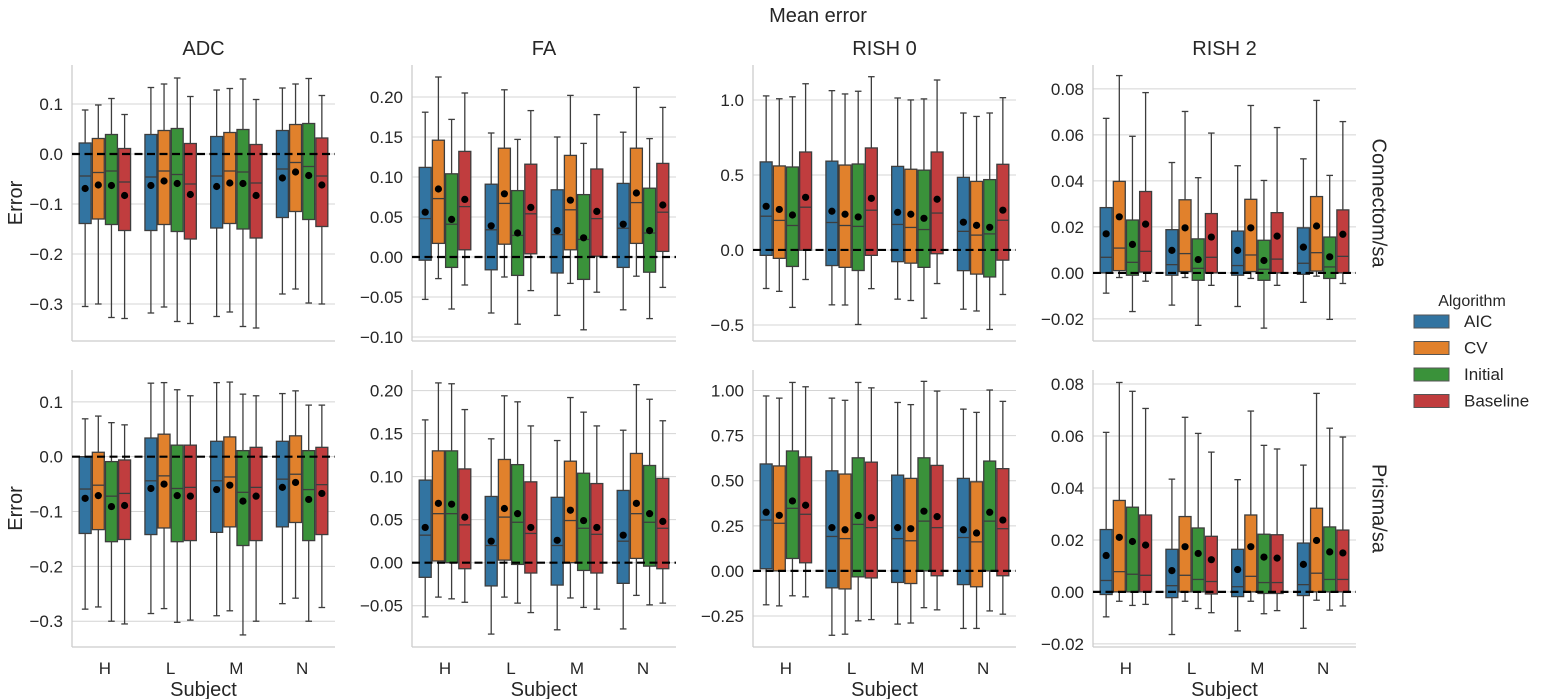  What do you see at coordinates (1067, 436) in the screenshot?
I see `y-tick-label: 0.06` at bounding box center [1067, 436].